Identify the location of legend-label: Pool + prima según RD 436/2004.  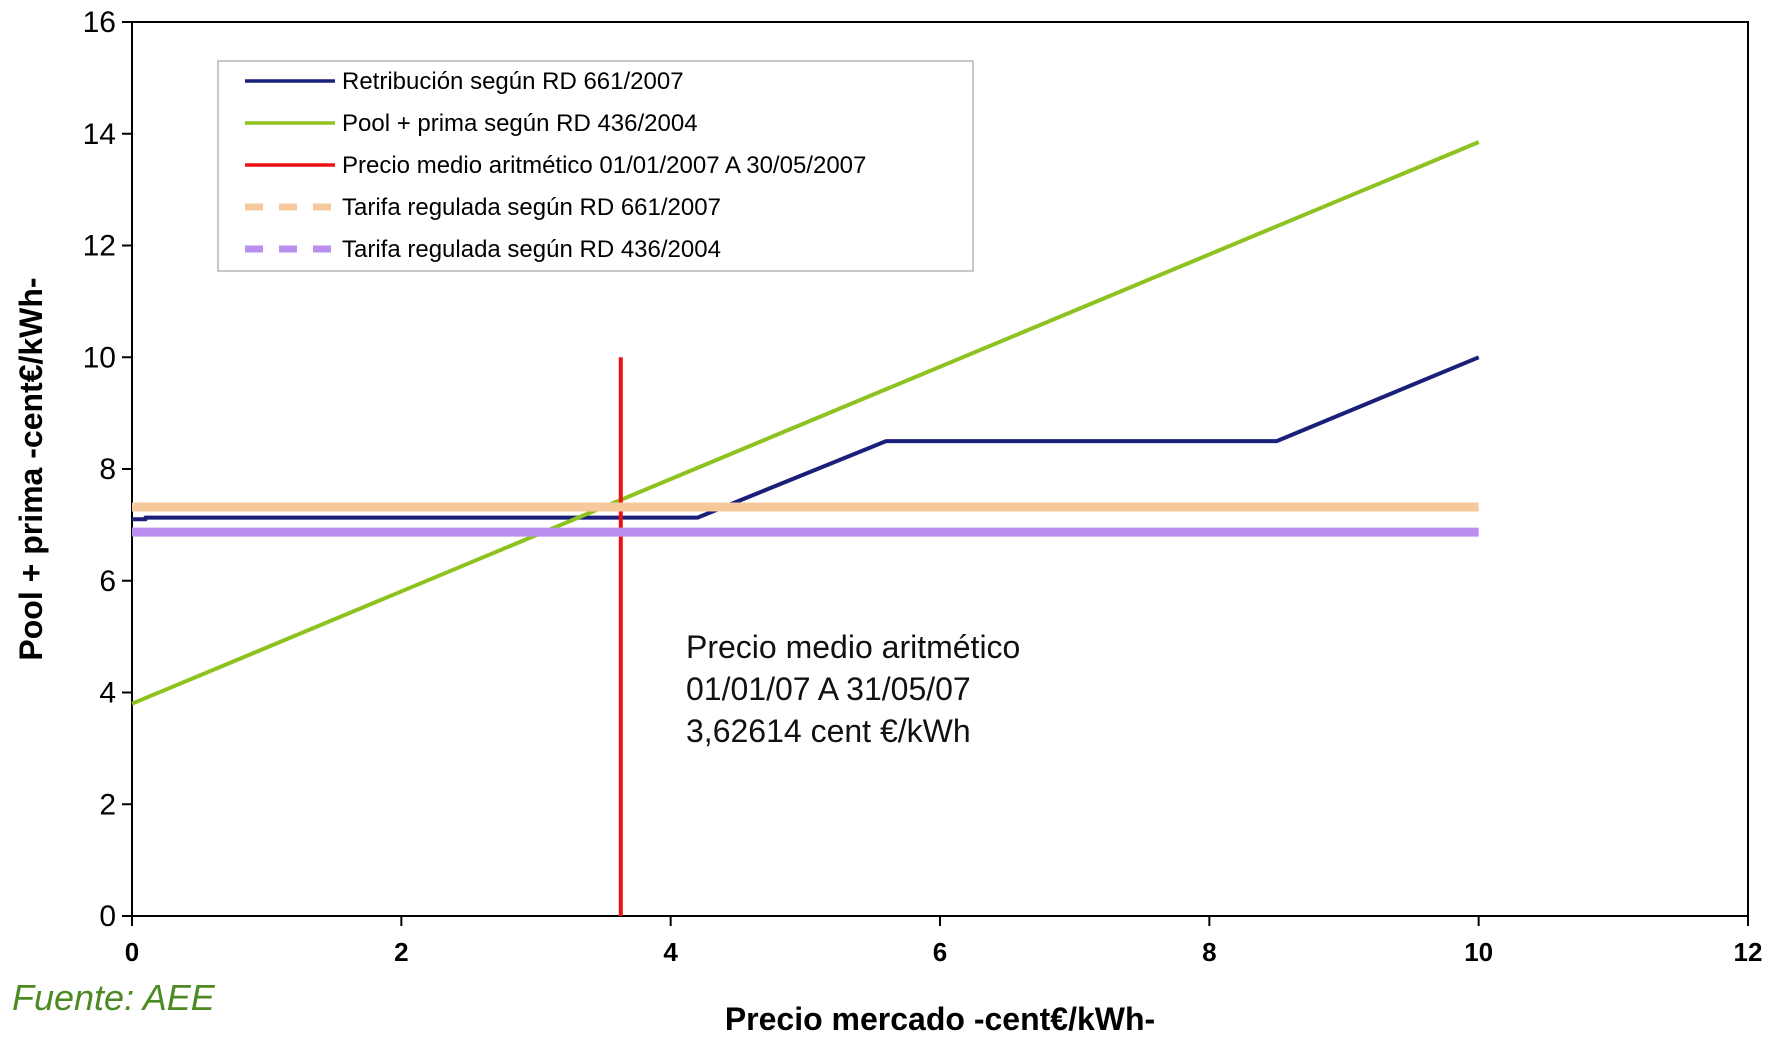
(520, 123).